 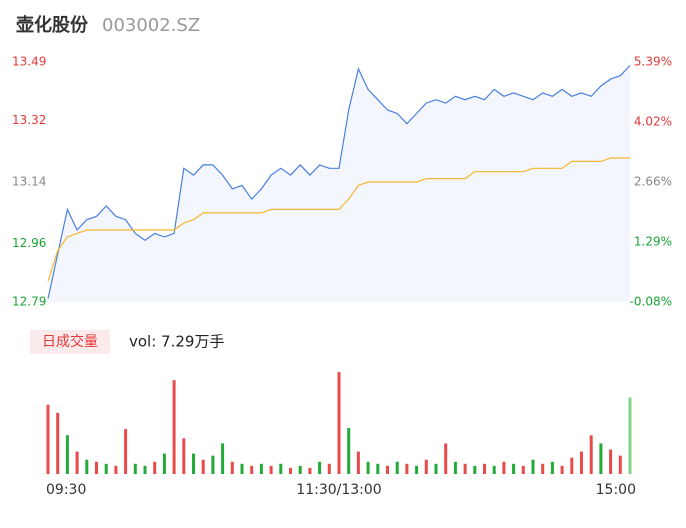 What do you see at coordinates (29, 62) in the screenshot?
I see `y-tick-label: 13.49` at bounding box center [29, 62].